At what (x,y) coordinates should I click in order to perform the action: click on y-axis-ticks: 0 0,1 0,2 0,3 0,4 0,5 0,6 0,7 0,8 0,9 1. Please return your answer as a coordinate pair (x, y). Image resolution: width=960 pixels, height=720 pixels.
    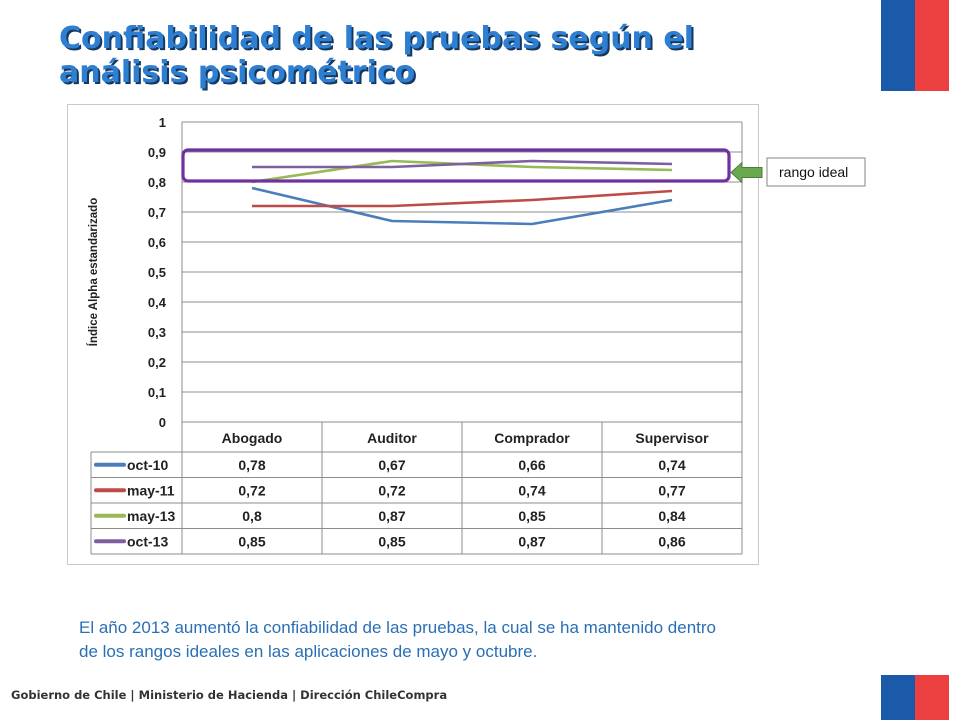
    Looking at the image, I should click on (157, 272).